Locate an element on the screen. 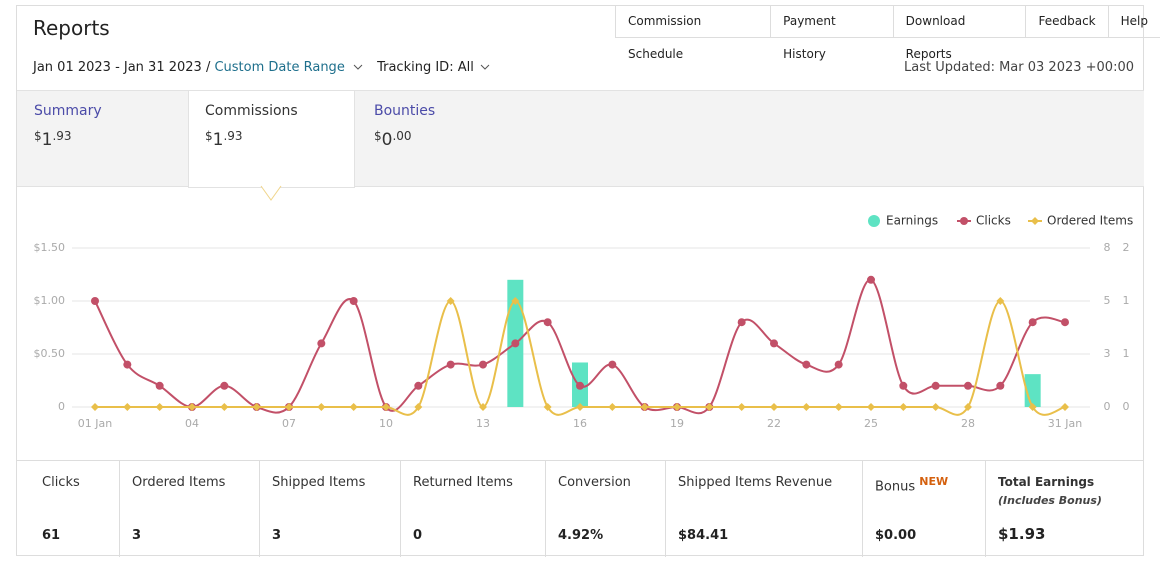  nav-button: Help is located at coordinates (1133, 21).